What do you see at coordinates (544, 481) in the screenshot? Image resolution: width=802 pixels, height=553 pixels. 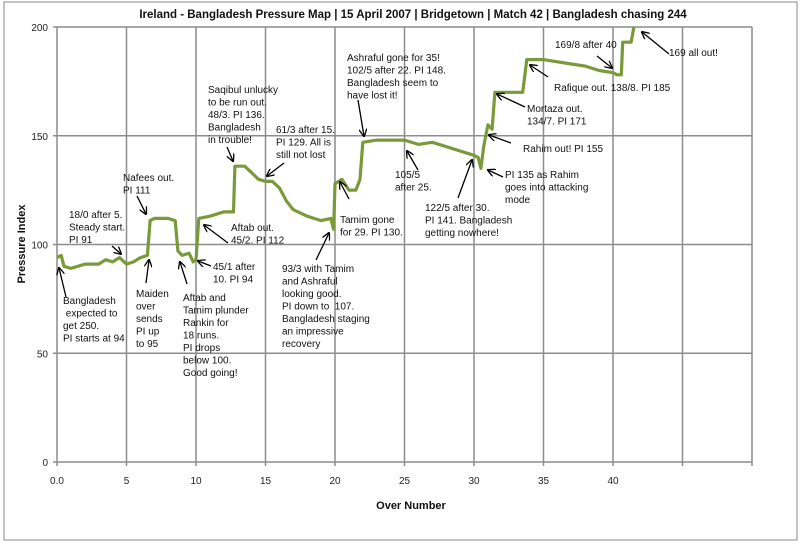 I see `x-tick-label: 35` at bounding box center [544, 481].